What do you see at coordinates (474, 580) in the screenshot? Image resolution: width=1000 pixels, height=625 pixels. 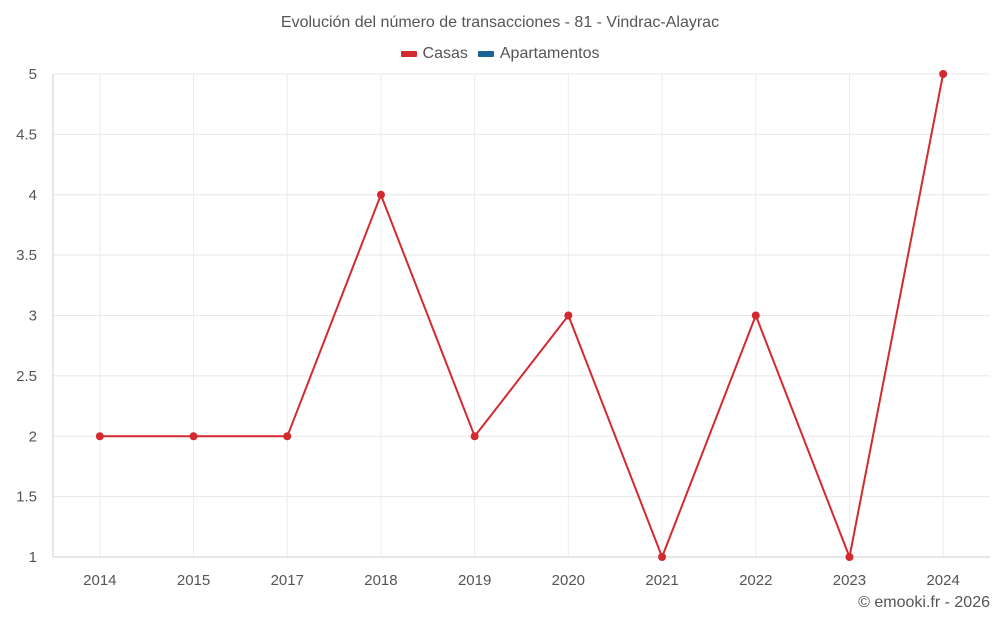 I see `x-tick-label: 2019` at bounding box center [474, 580].